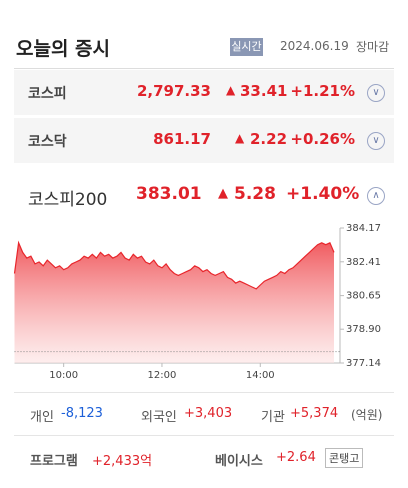 This screenshot has height=488, width=408. I want to click on badge: 실시간, so click(246, 47).